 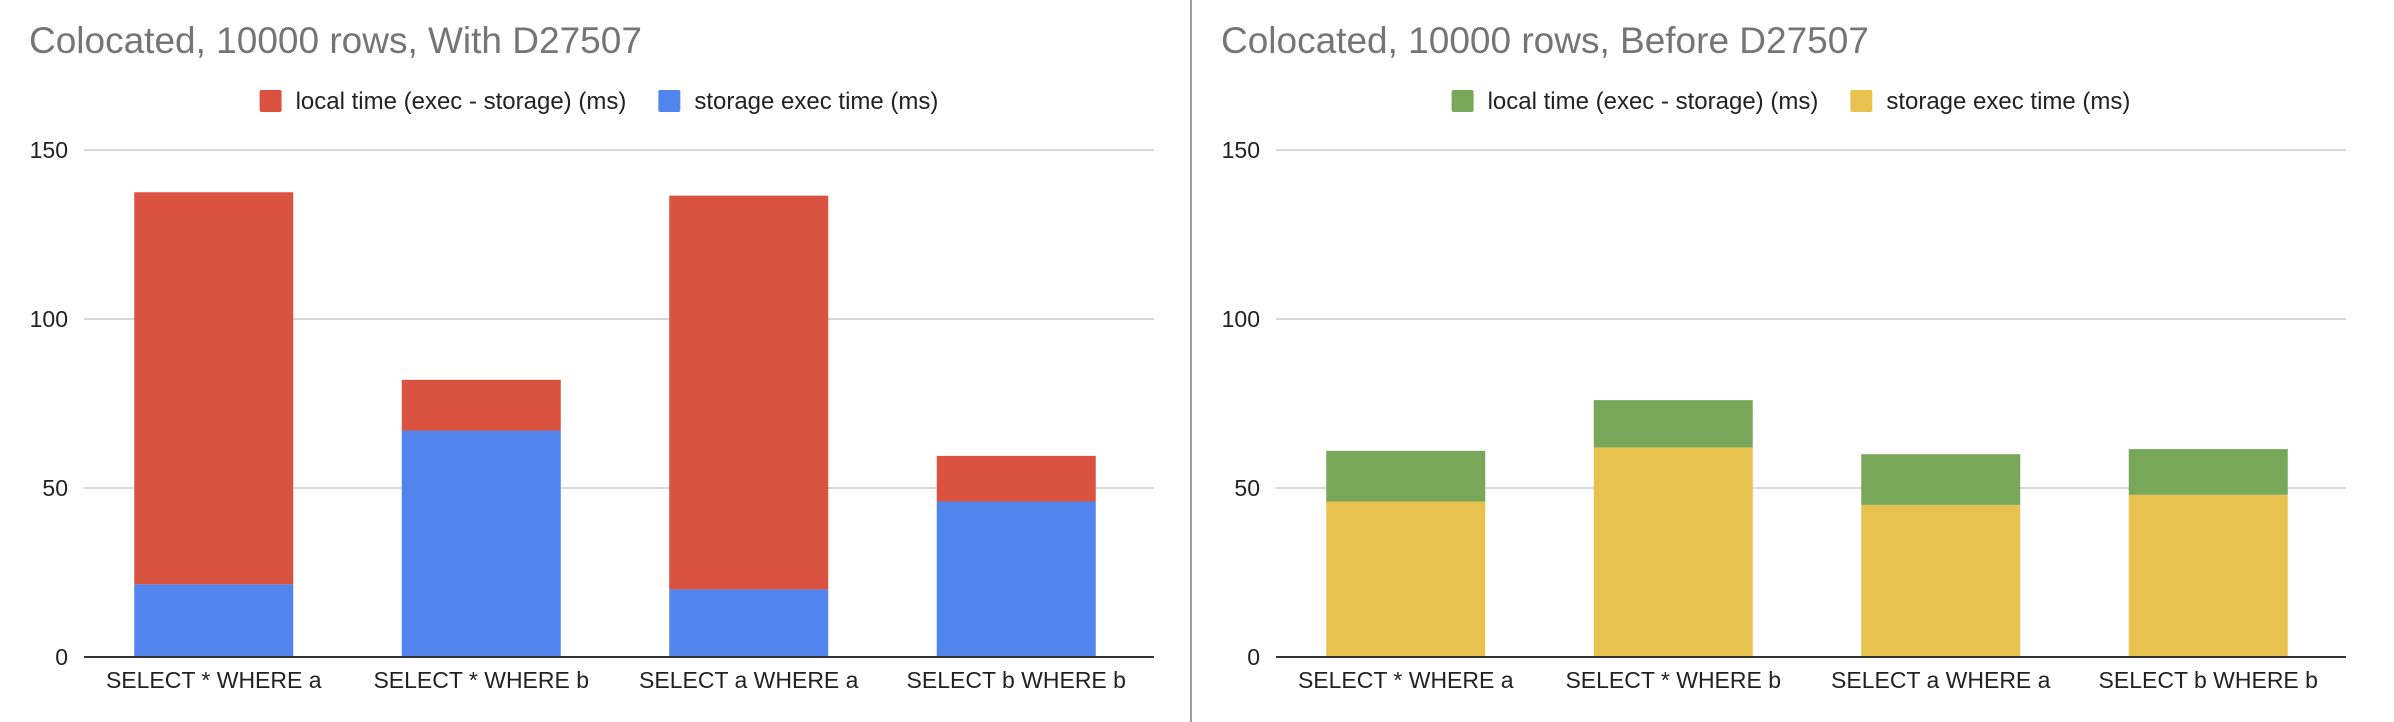 What do you see at coordinates (1191, 361) in the screenshot?
I see `chart-divider` at bounding box center [1191, 361].